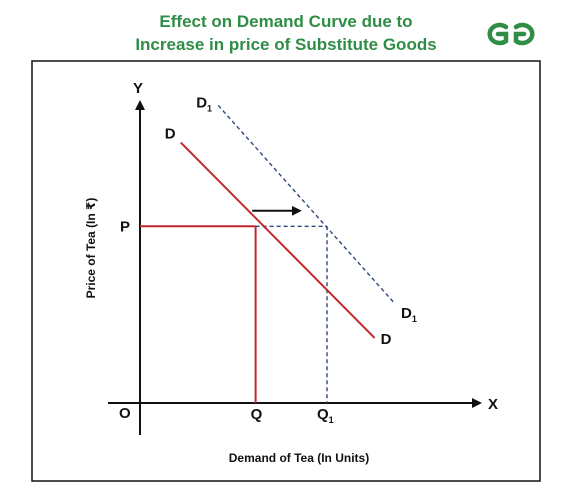 This screenshot has height=500, width=572. I want to click on qty1-label: Q1, so click(325, 415).